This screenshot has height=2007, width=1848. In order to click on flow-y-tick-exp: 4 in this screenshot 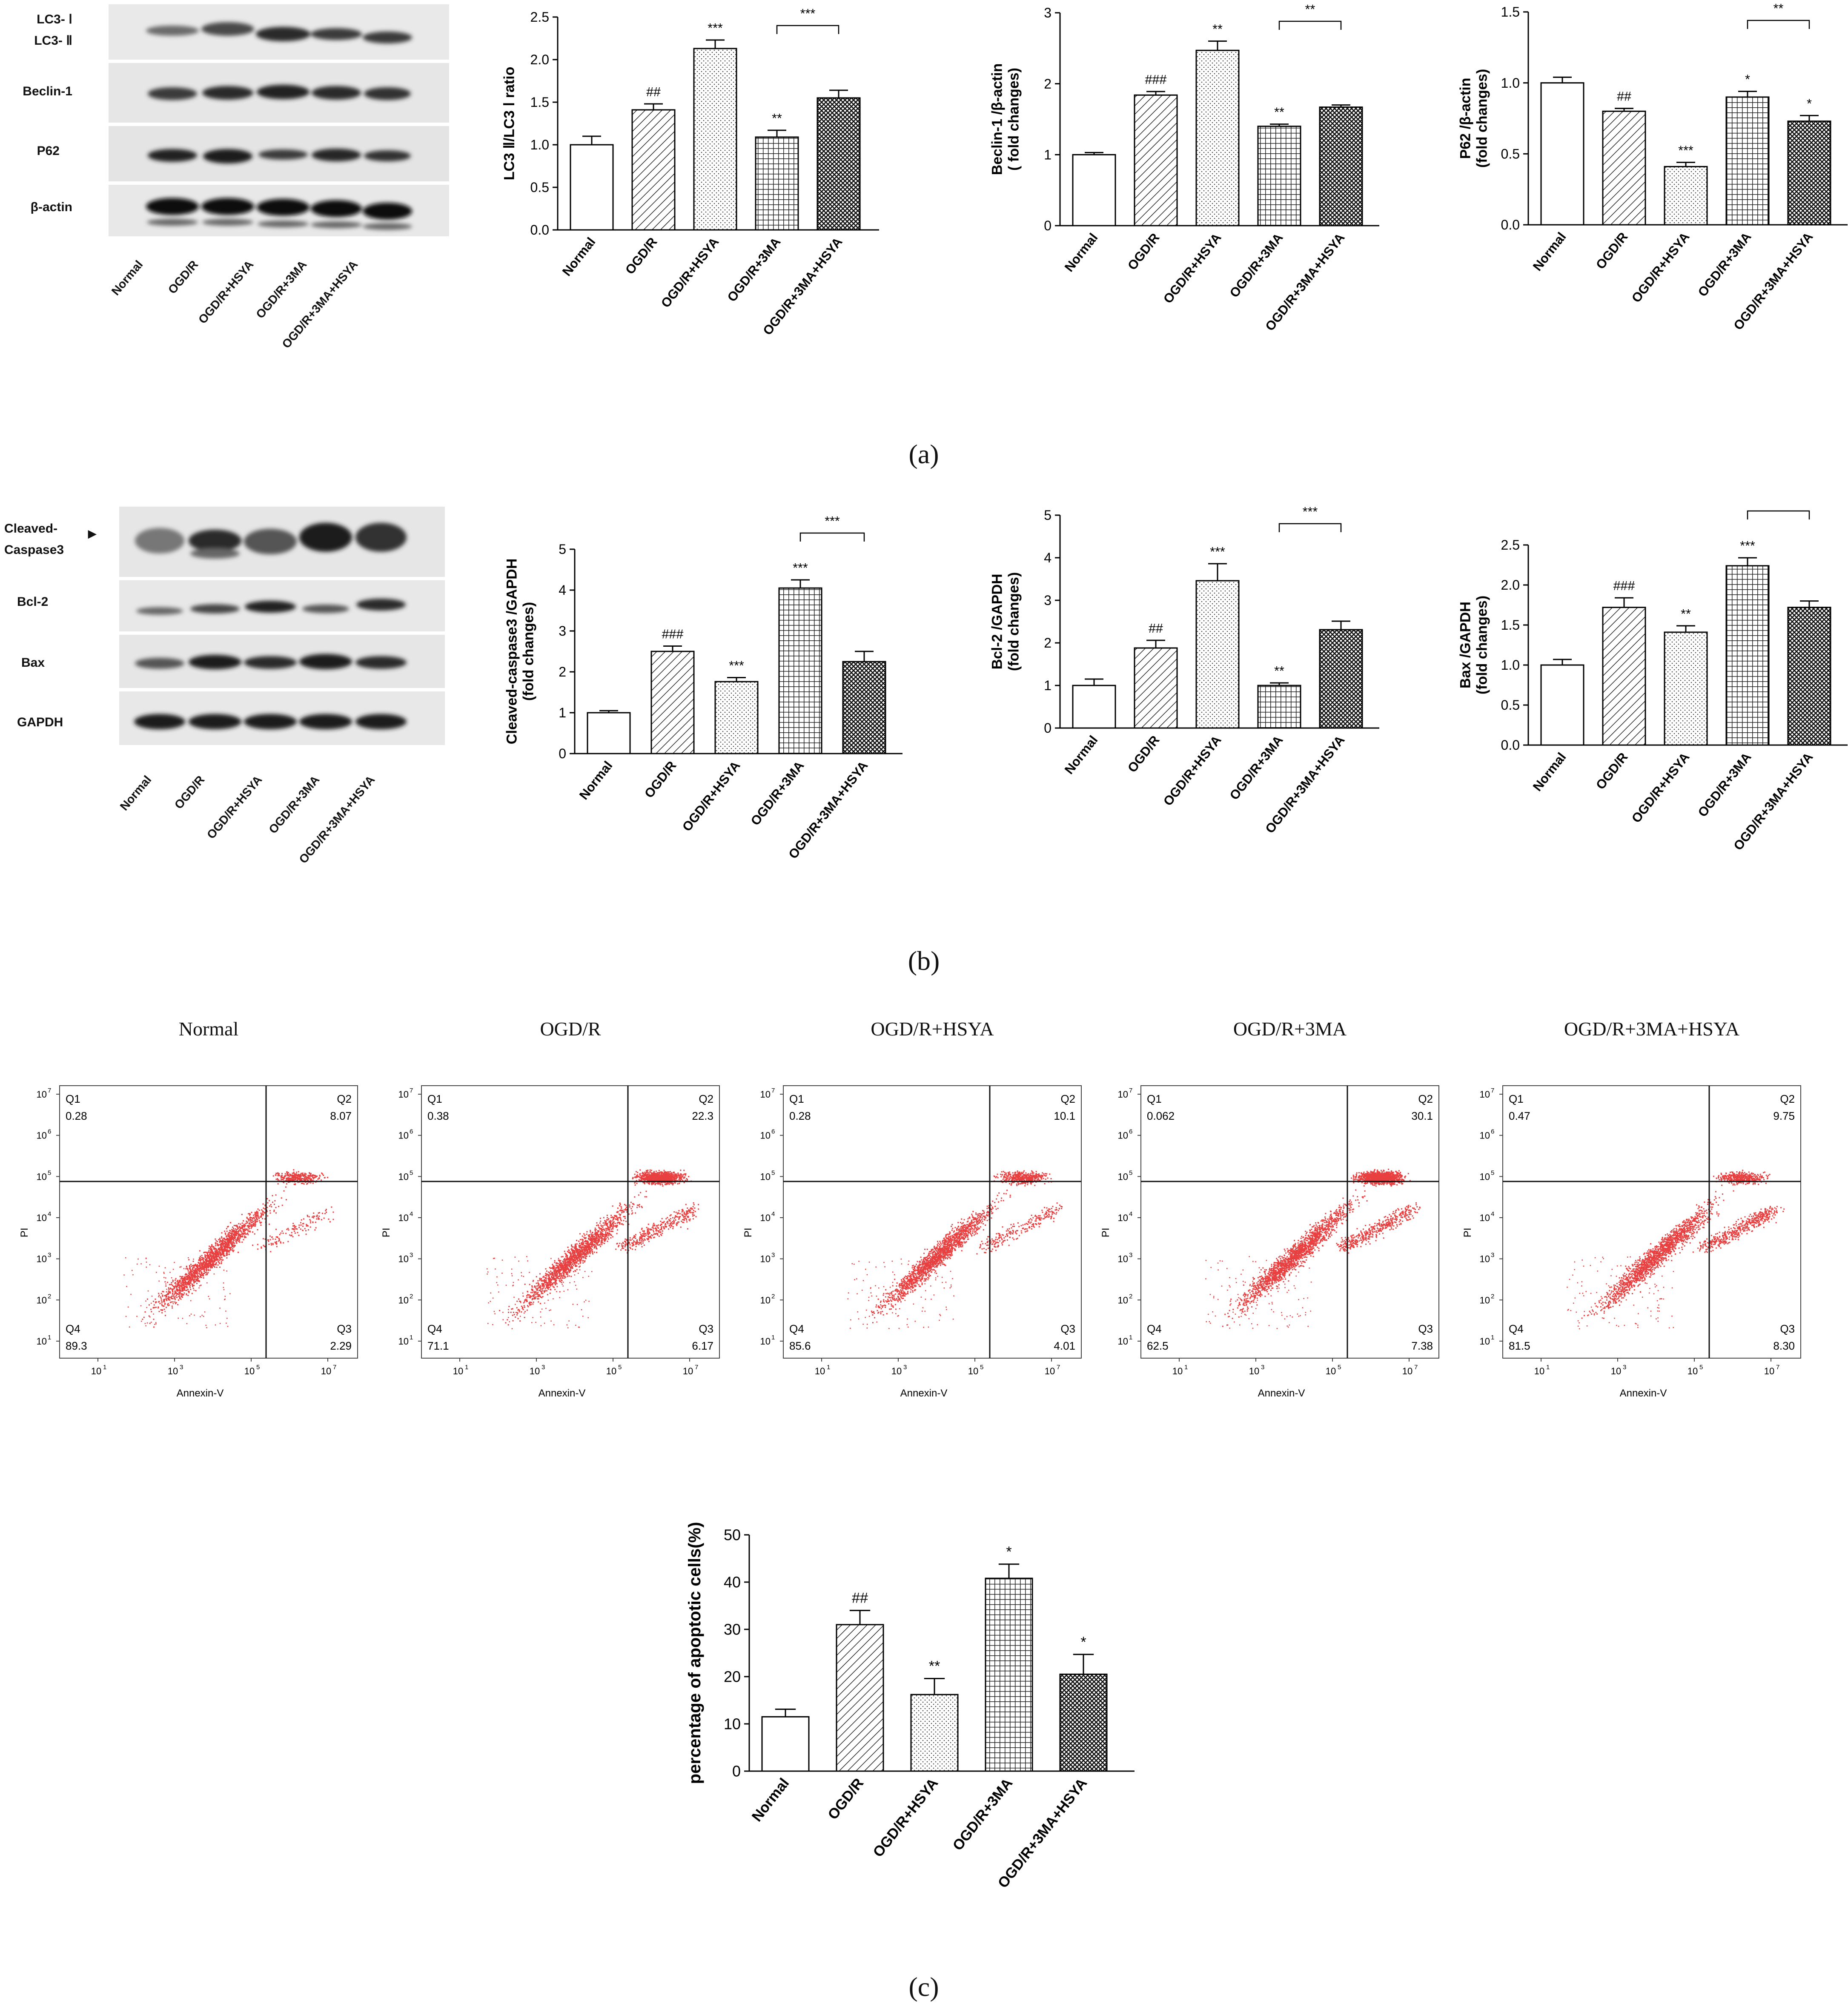, I will do `click(773, 1214)`.